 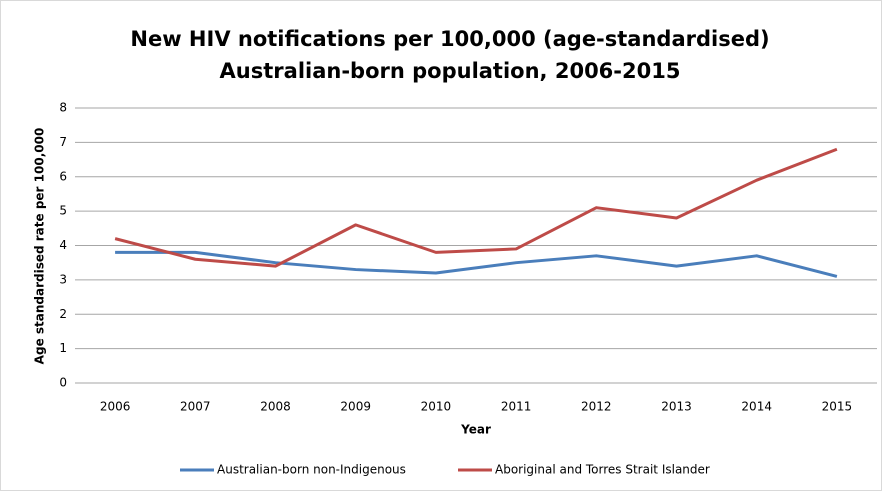 I want to click on y-tick-label: 1, so click(x=63, y=348).